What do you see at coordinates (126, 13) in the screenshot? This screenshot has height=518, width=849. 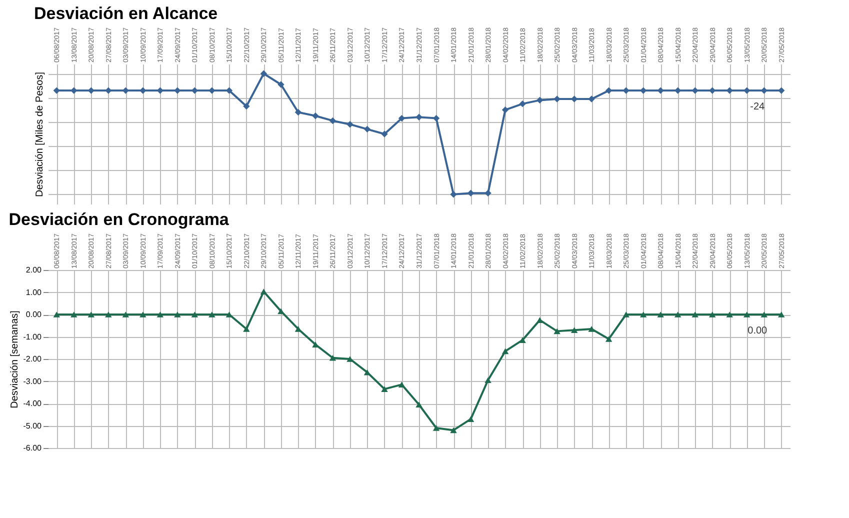 I see `chart-title: Desviación en Alcance` at bounding box center [126, 13].